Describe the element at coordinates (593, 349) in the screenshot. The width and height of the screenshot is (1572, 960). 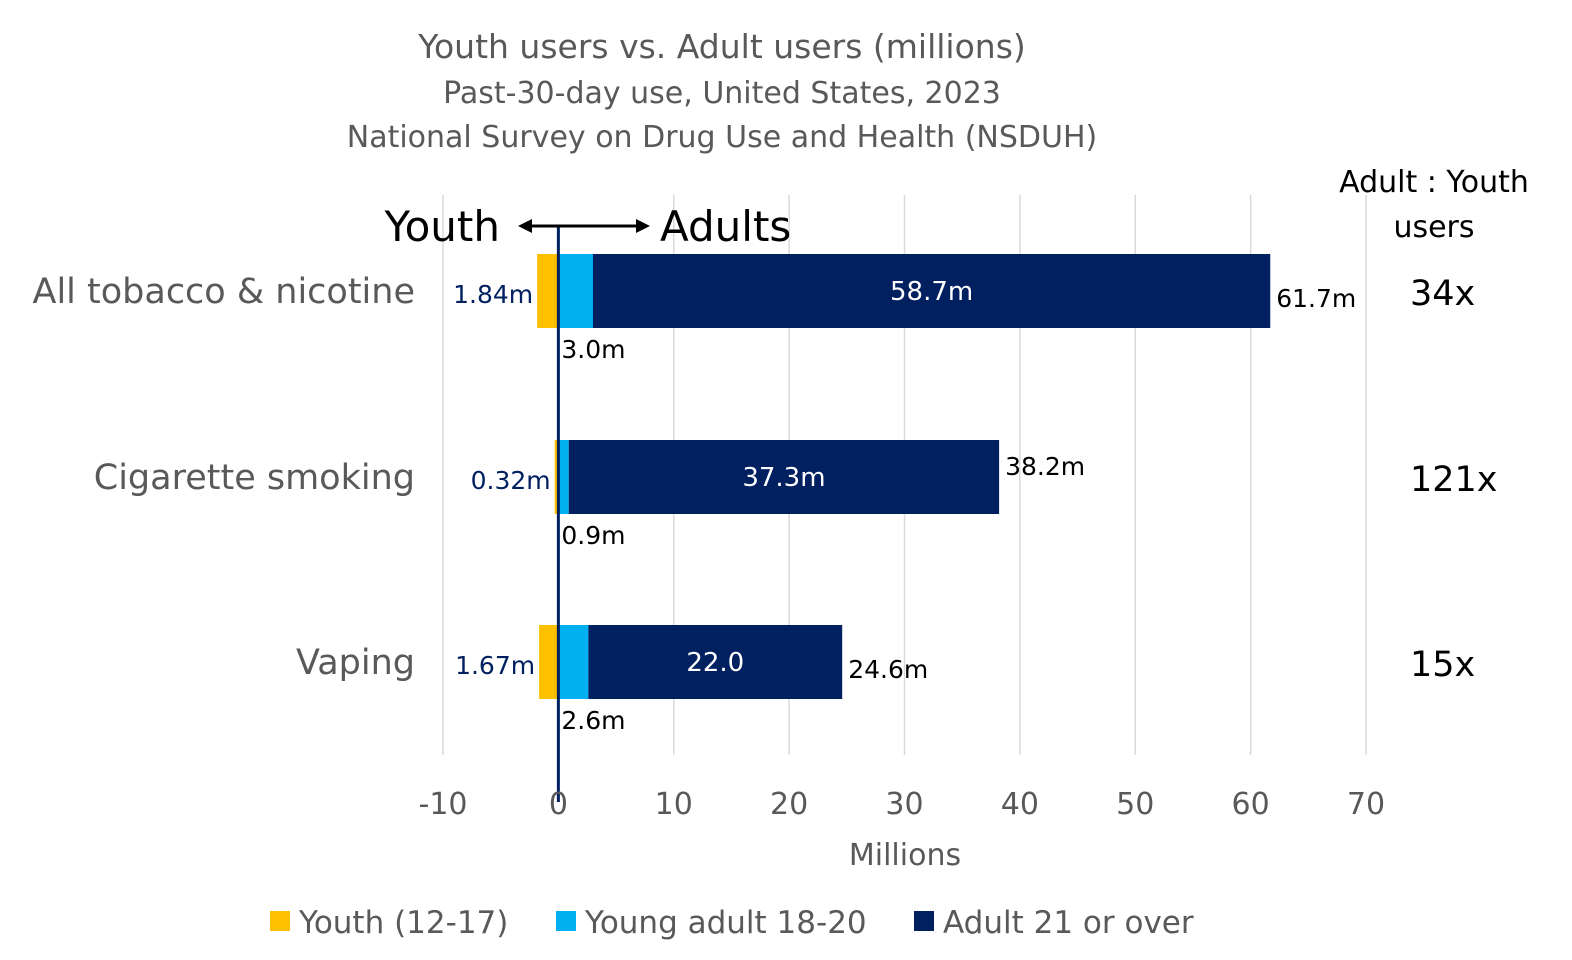
I see `young-adult-value-label: 3.0m` at that location.